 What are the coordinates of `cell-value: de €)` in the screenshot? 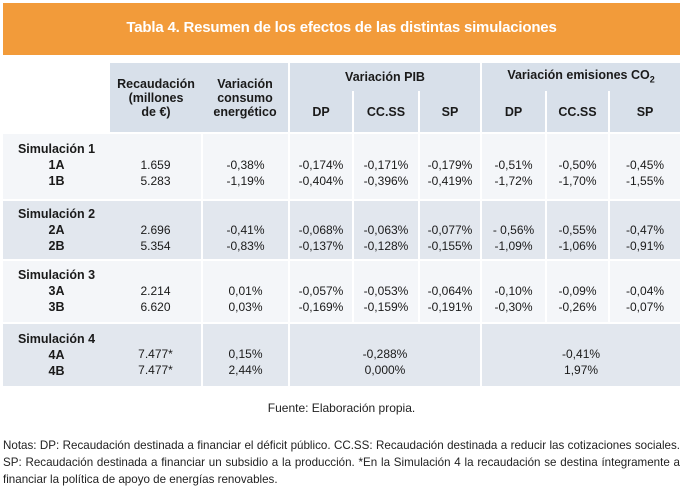 It's located at (156, 111).